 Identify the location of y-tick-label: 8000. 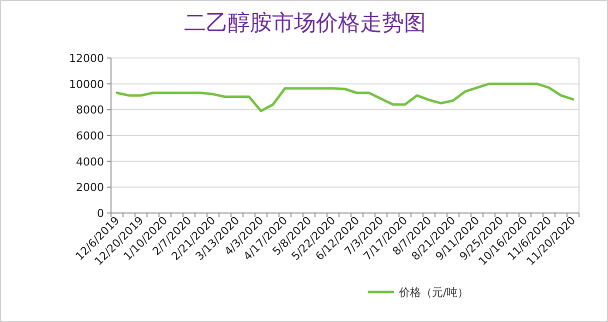
(90, 110).